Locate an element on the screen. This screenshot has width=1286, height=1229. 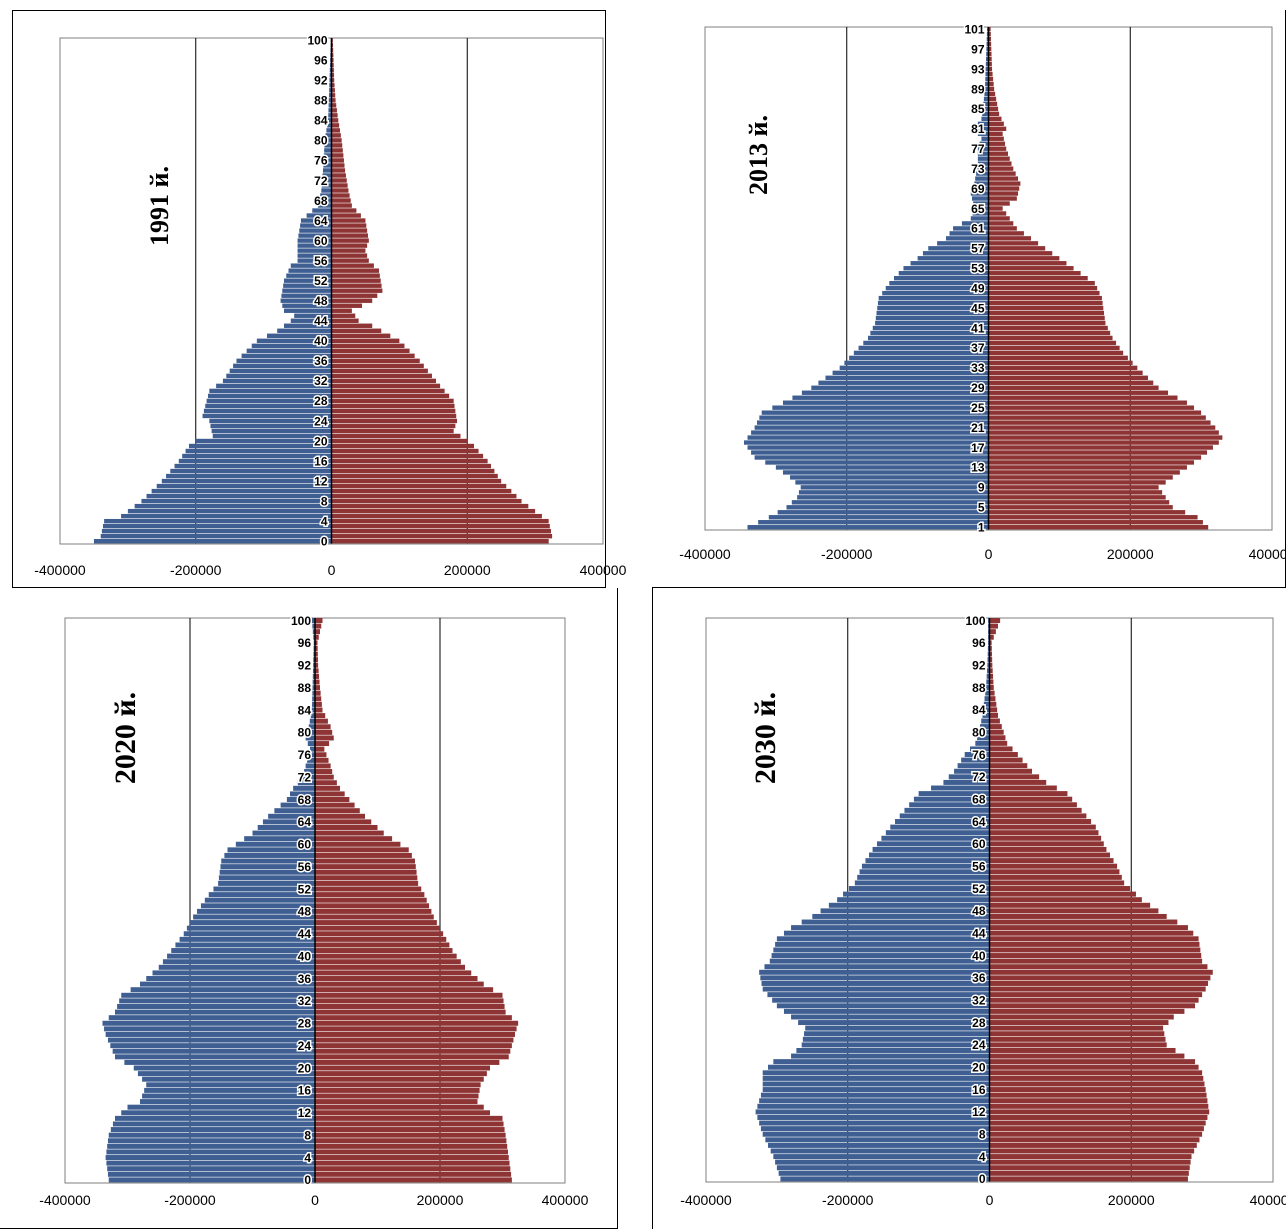
y-tick-label: 28 is located at coordinates (305, 1024).